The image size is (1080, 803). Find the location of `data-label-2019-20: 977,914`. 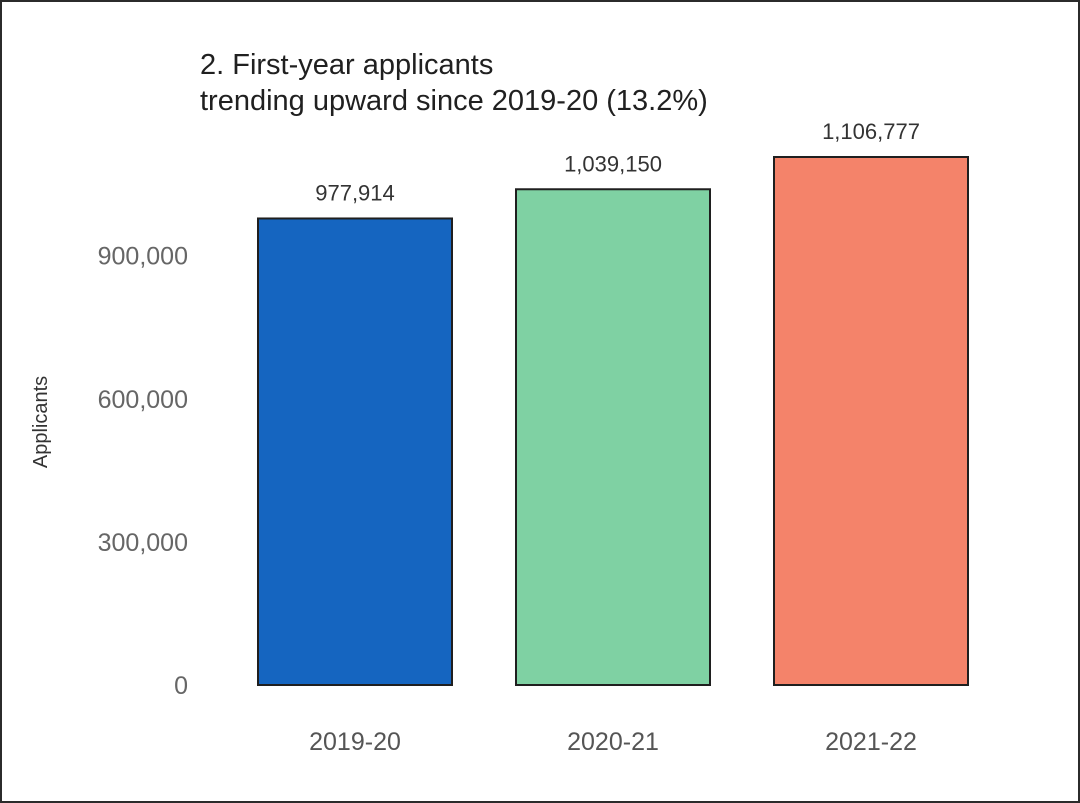

data-label-2019-20: 977,914 is located at coordinates (355, 192).